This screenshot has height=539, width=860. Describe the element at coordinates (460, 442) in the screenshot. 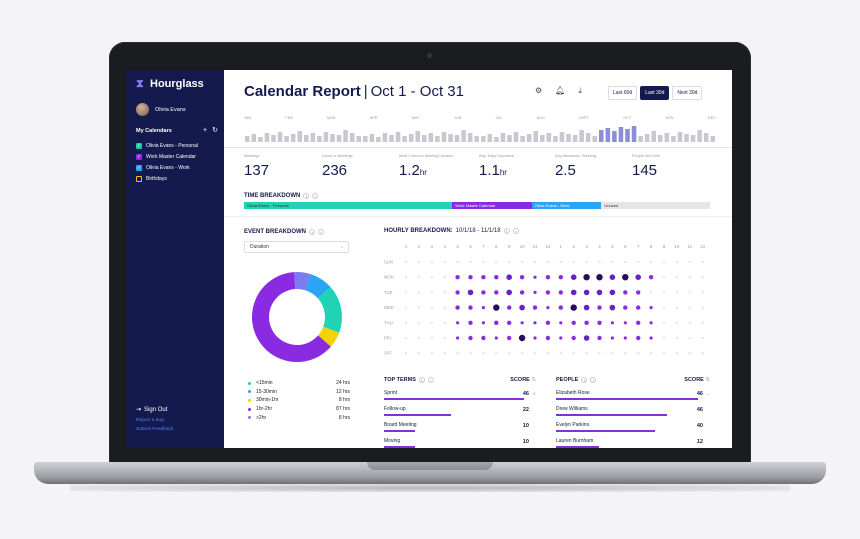

I see `rank-row: Moving 10` at that location.